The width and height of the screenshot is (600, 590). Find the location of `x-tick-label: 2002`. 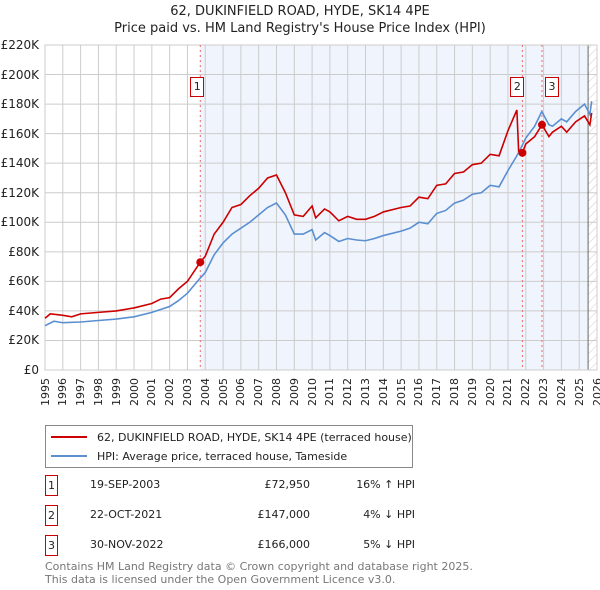

x-tick-label: 2002 is located at coordinates (170, 392).